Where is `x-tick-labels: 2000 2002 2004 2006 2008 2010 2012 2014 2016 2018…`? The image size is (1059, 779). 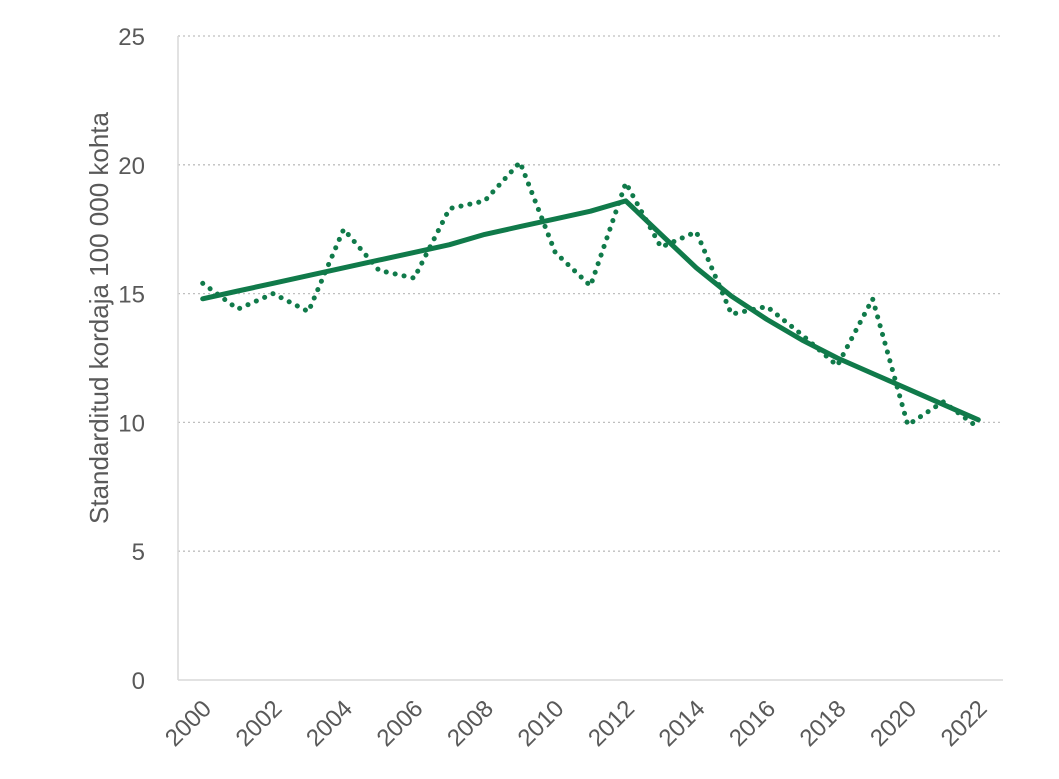 x-tick-labels: 2000 2002 2004 2006 2008 2010 2012 2014 2016 2018… is located at coordinates (576, 723).